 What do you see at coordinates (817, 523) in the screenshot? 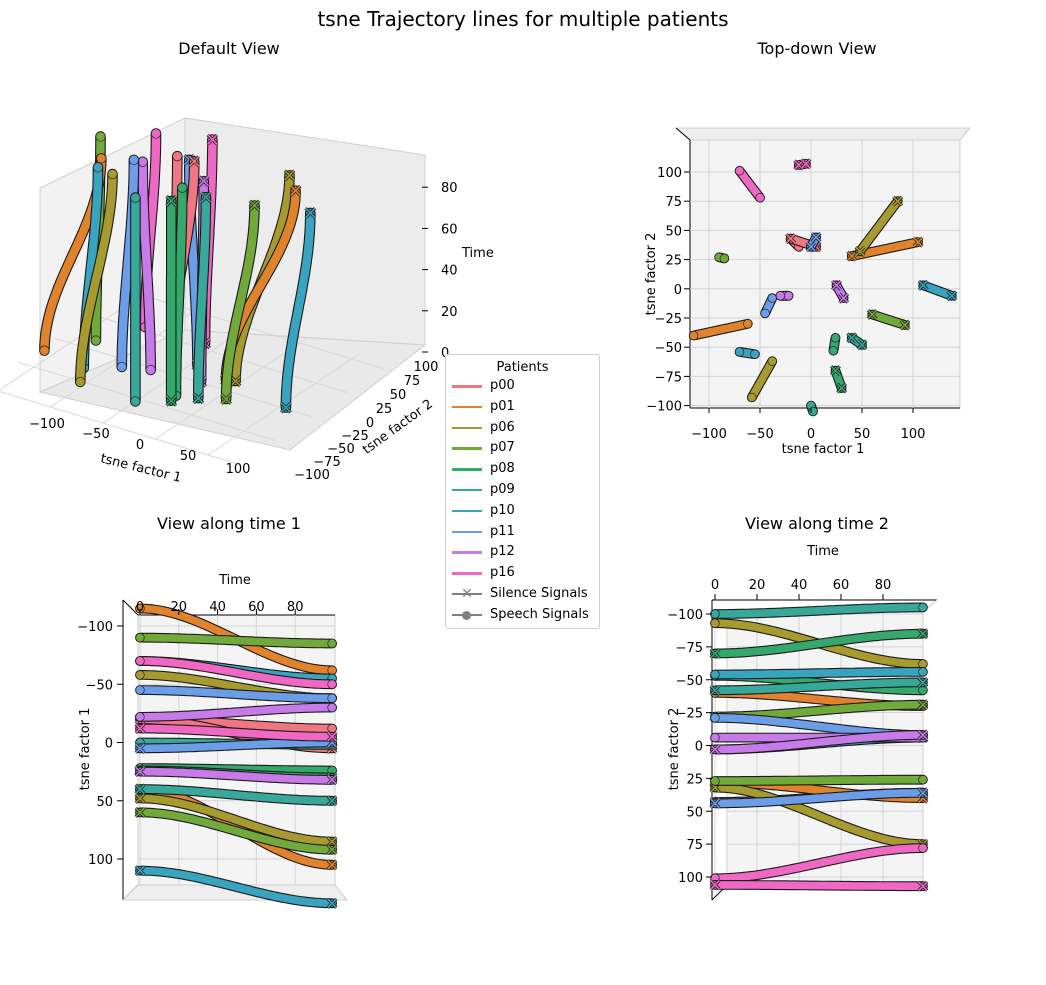
I see `panel-title-time2: View along time 2` at bounding box center [817, 523].